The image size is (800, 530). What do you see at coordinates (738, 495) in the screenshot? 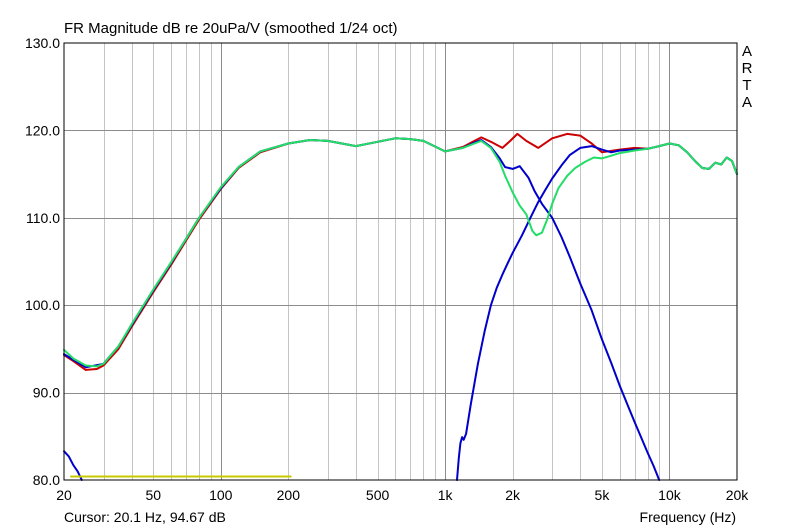
I see `x-tick-label: 20k` at bounding box center [738, 495].